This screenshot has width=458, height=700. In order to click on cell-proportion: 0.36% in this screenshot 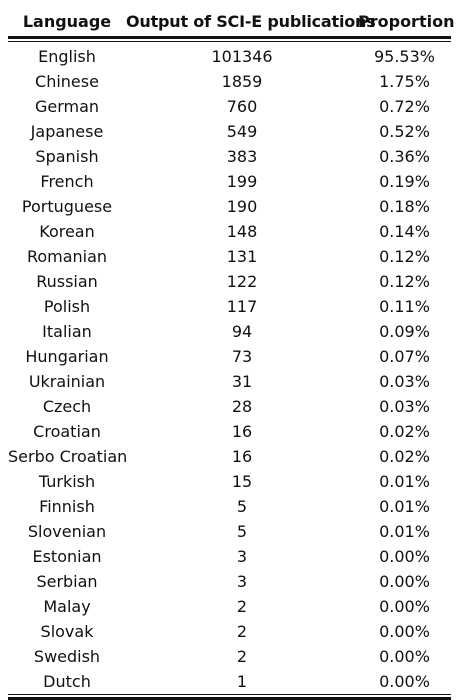, I will do `click(404, 156)`.